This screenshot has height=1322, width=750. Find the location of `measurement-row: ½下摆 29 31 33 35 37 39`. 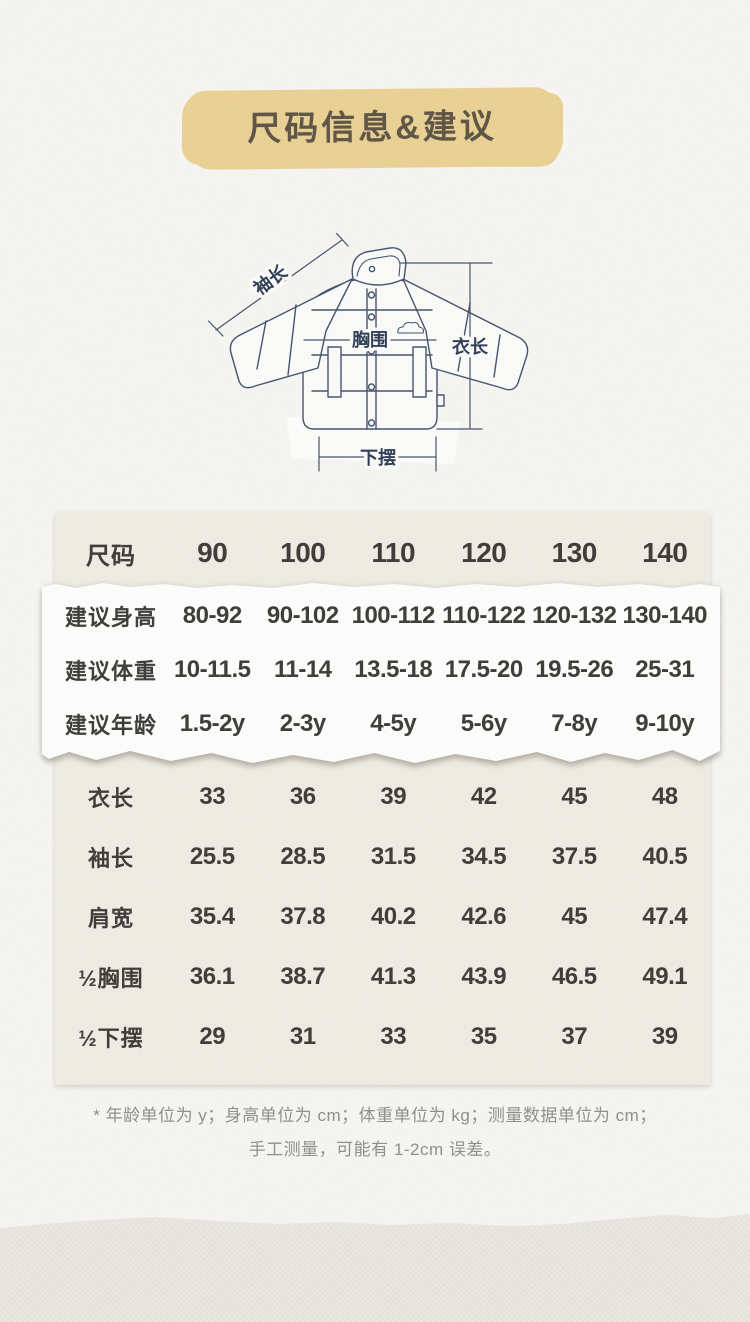

measurement-row: ½下摆 29 31 33 35 37 39 is located at coordinates (382, 1037).